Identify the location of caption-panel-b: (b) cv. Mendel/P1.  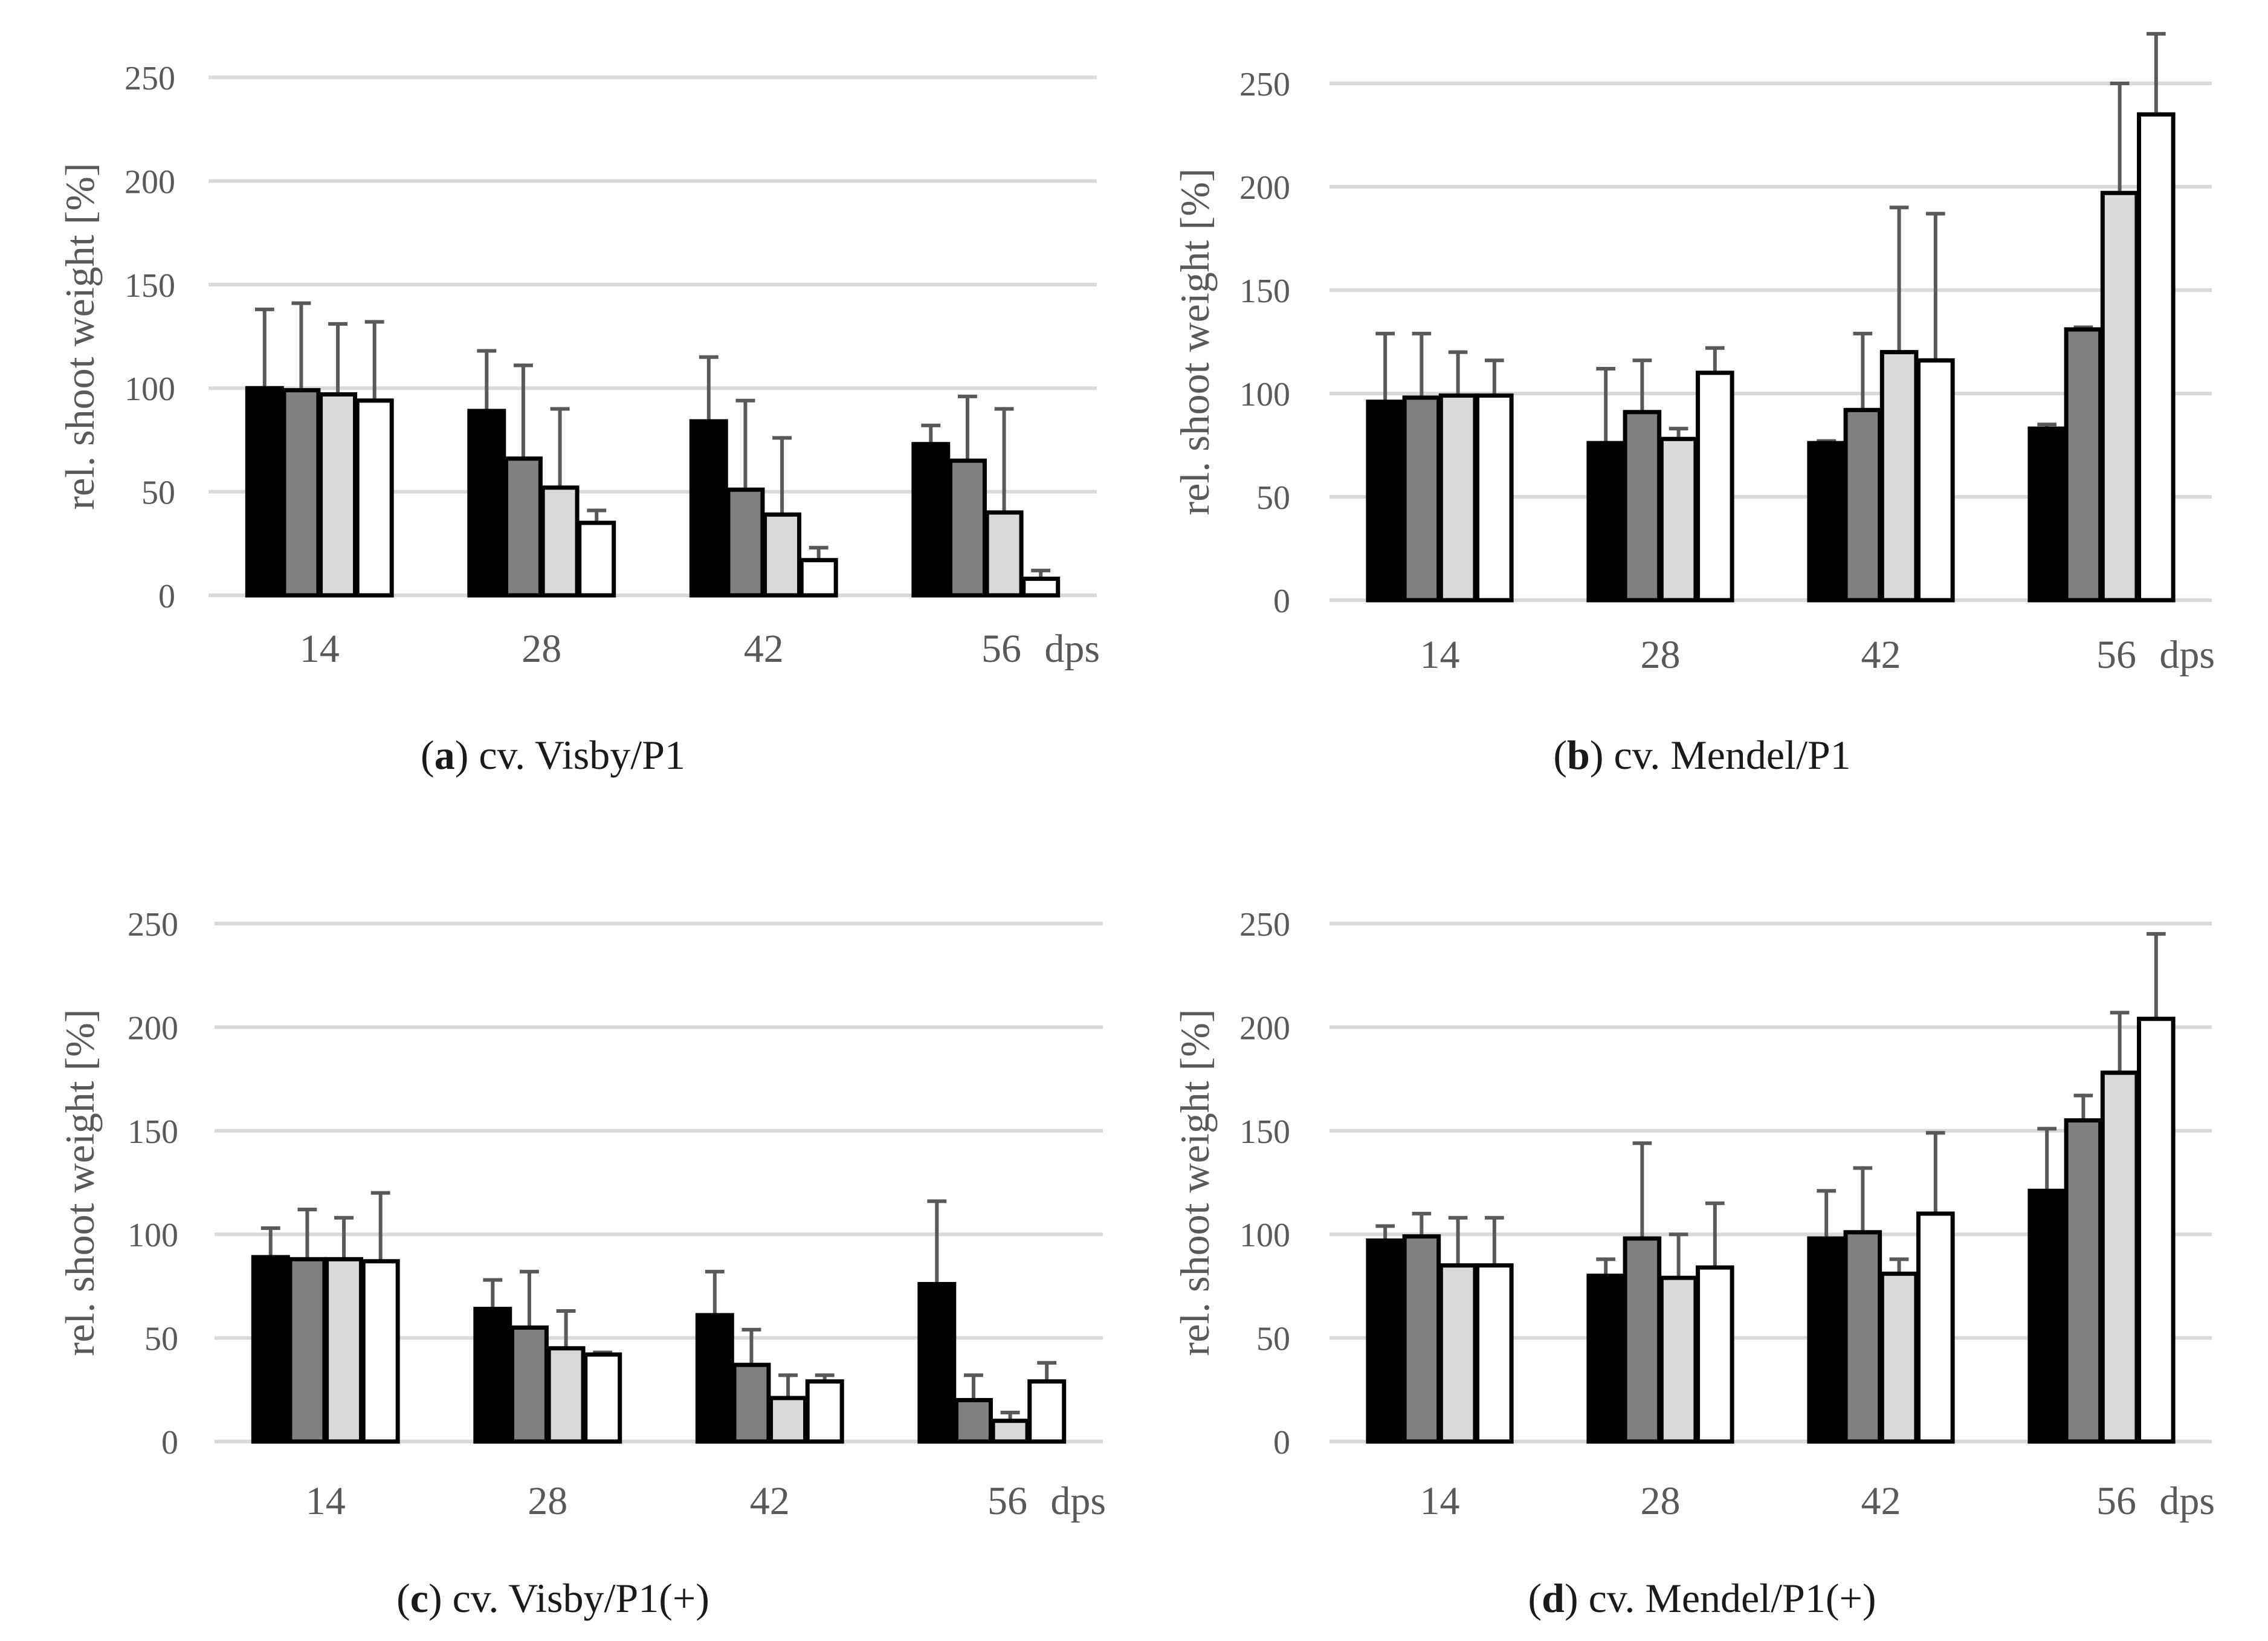
(1702, 755).